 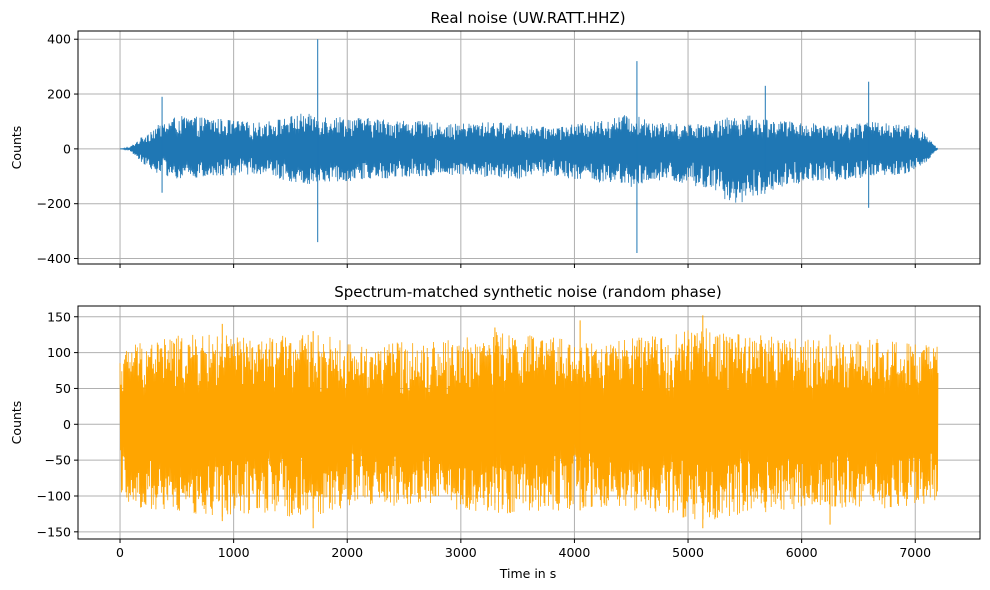 What do you see at coordinates (54, 258) in the screenshot?
I see `y-tick-label: −400` at bounding box center [54, 258].